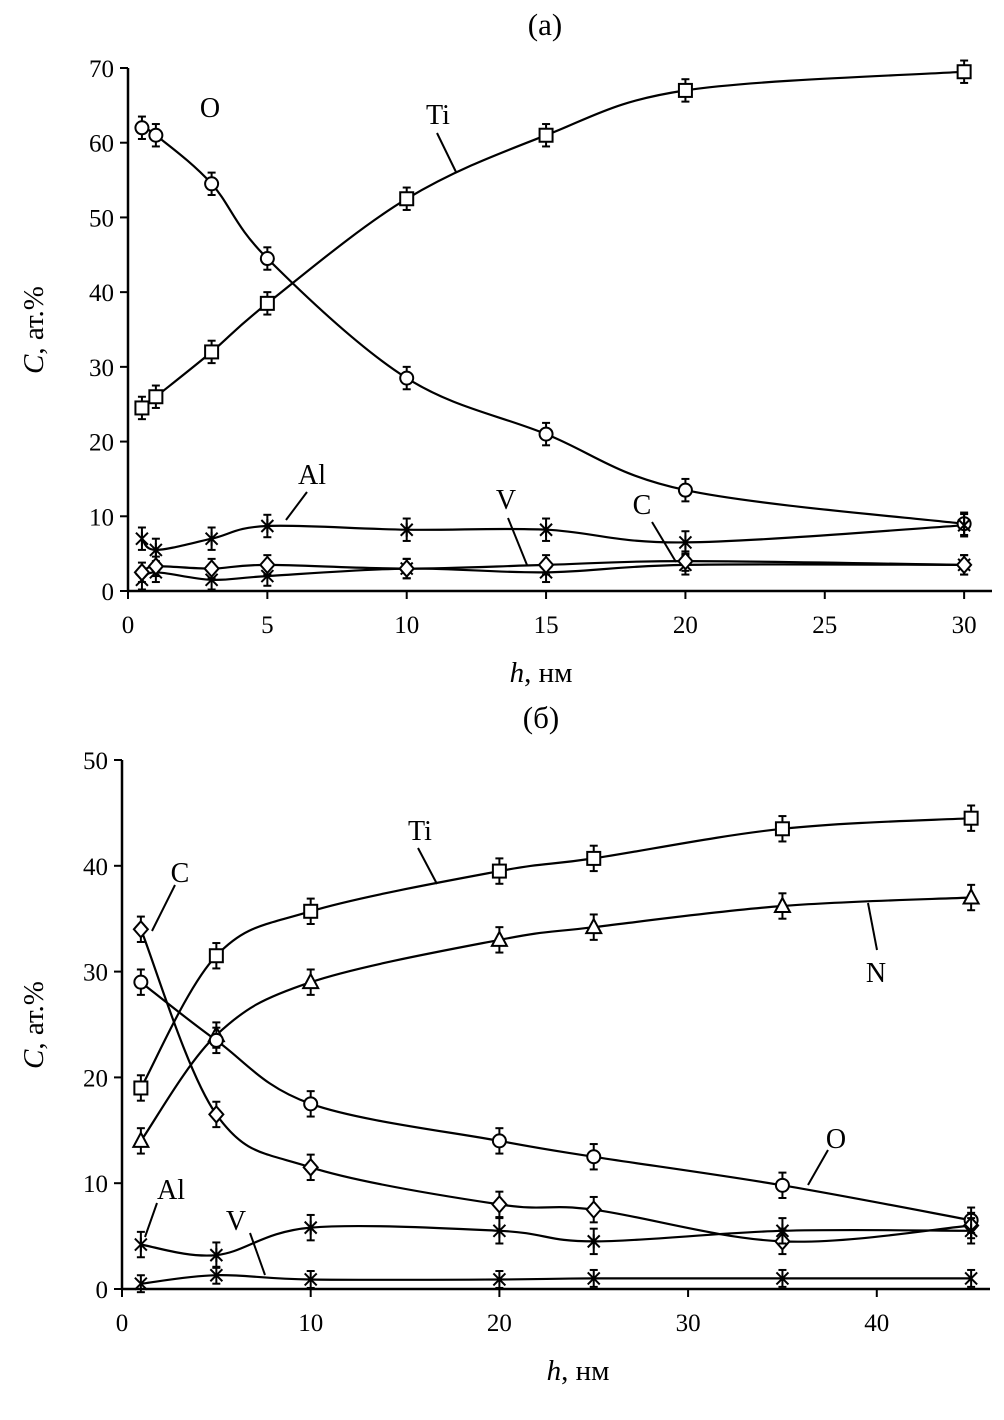 The height and width of the screenshot is (1420, 1004). What do you see at coordinates (101, 144) in the screenshot?
I see `y-tick-label: 60` at bounding box center [101, 144].